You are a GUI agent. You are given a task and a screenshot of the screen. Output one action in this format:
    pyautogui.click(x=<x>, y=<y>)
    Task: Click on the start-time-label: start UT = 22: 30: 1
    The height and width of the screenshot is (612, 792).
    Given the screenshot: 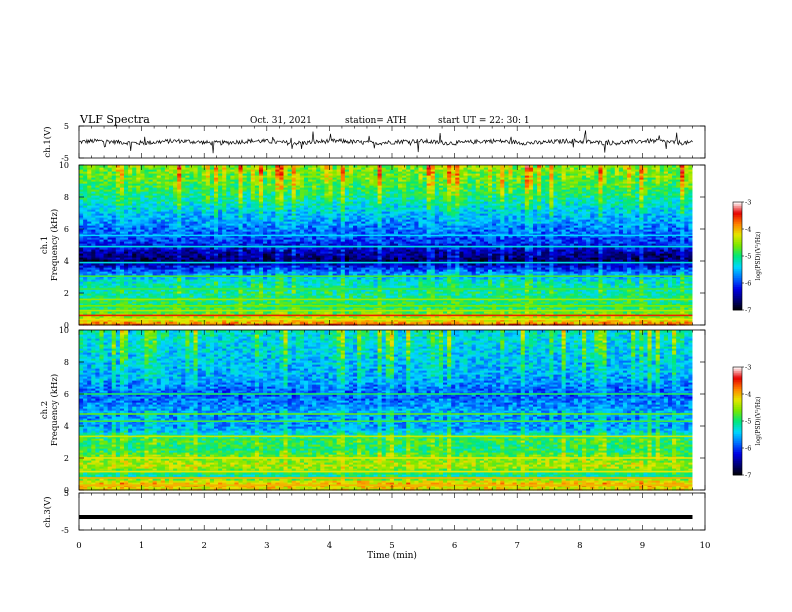 What is the action you would take?
    pyautogui.click(x=484, y=121)
    